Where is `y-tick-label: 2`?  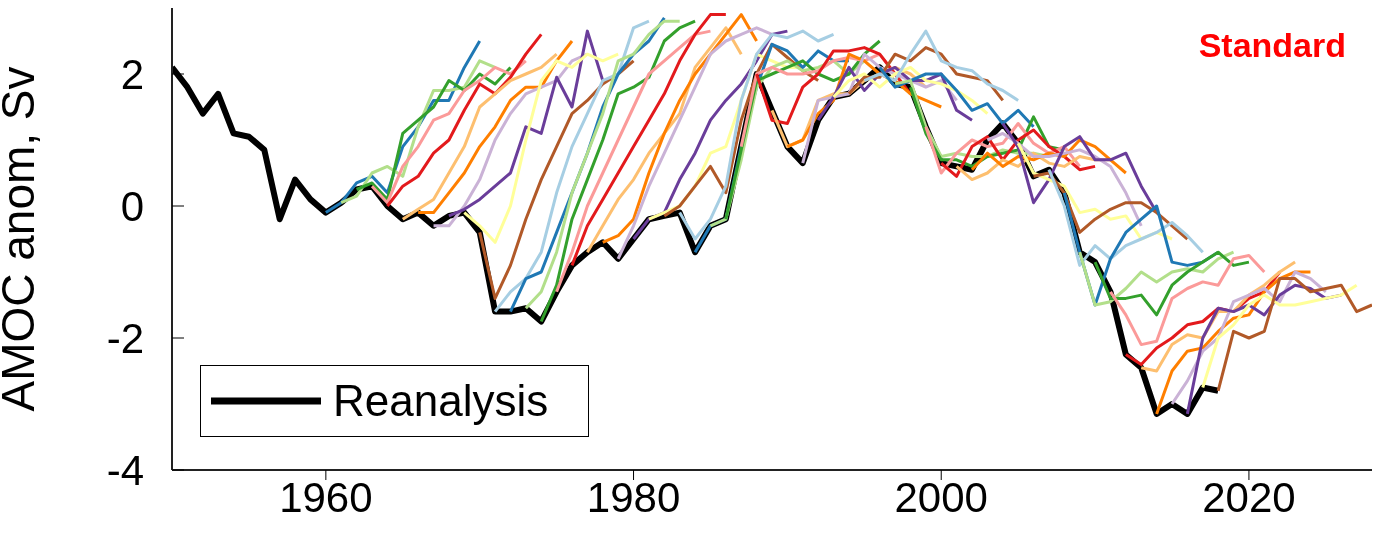
y-tick-label: 2 is located at coordinates (132, 74).